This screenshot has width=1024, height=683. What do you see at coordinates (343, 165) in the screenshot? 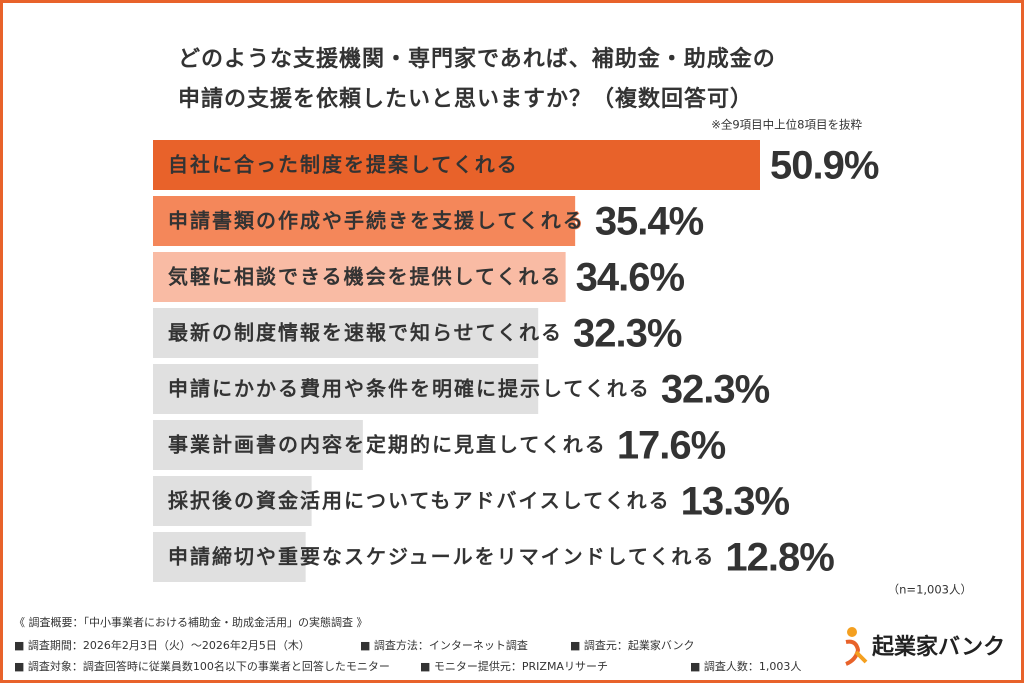
I see `category-label: 自社に合った制度を提案してくれる` at bounding box center [343, 165].